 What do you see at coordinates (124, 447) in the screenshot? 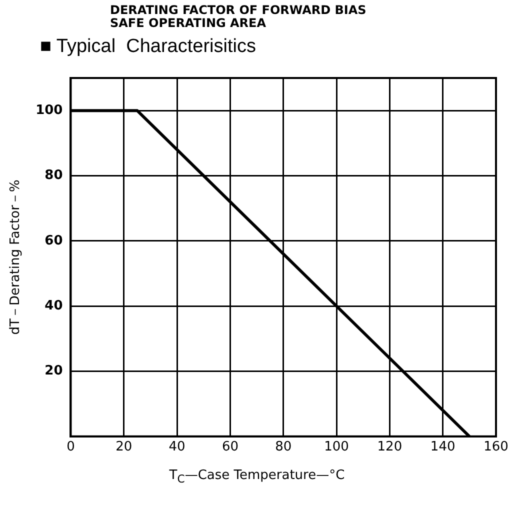
I see `x-tick-label: 20` at bounding box center [124, 447].